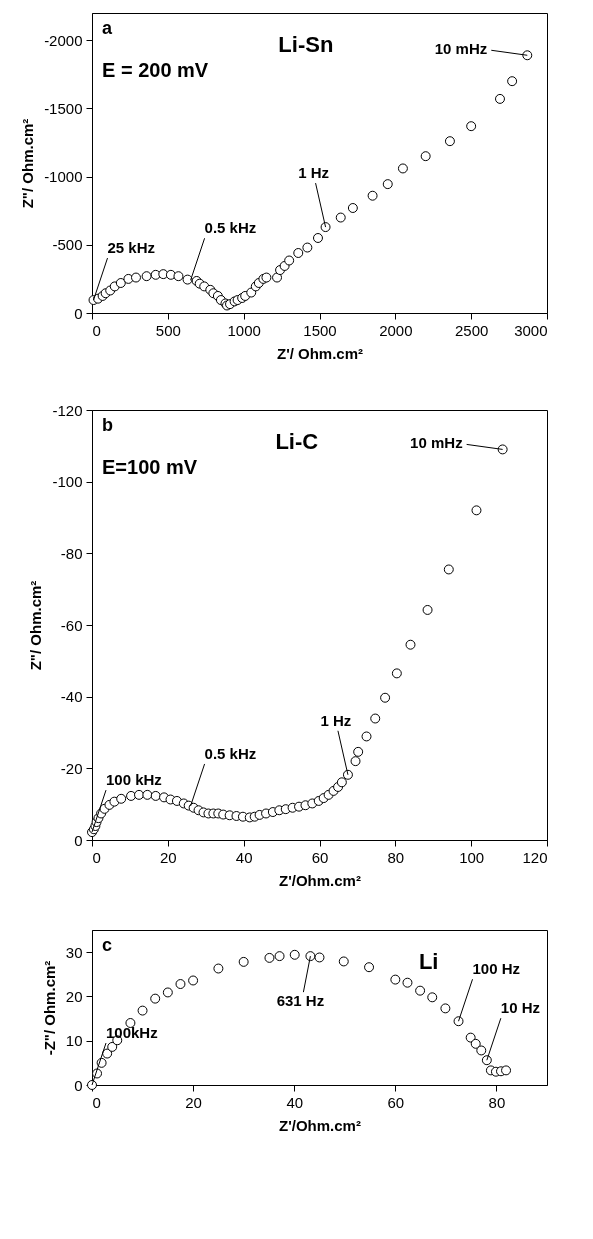 The width and height of the screenshot is (593, 1239). I want to click on x-axis-title: Z'/ Ohm.cm², so click(320, 353).